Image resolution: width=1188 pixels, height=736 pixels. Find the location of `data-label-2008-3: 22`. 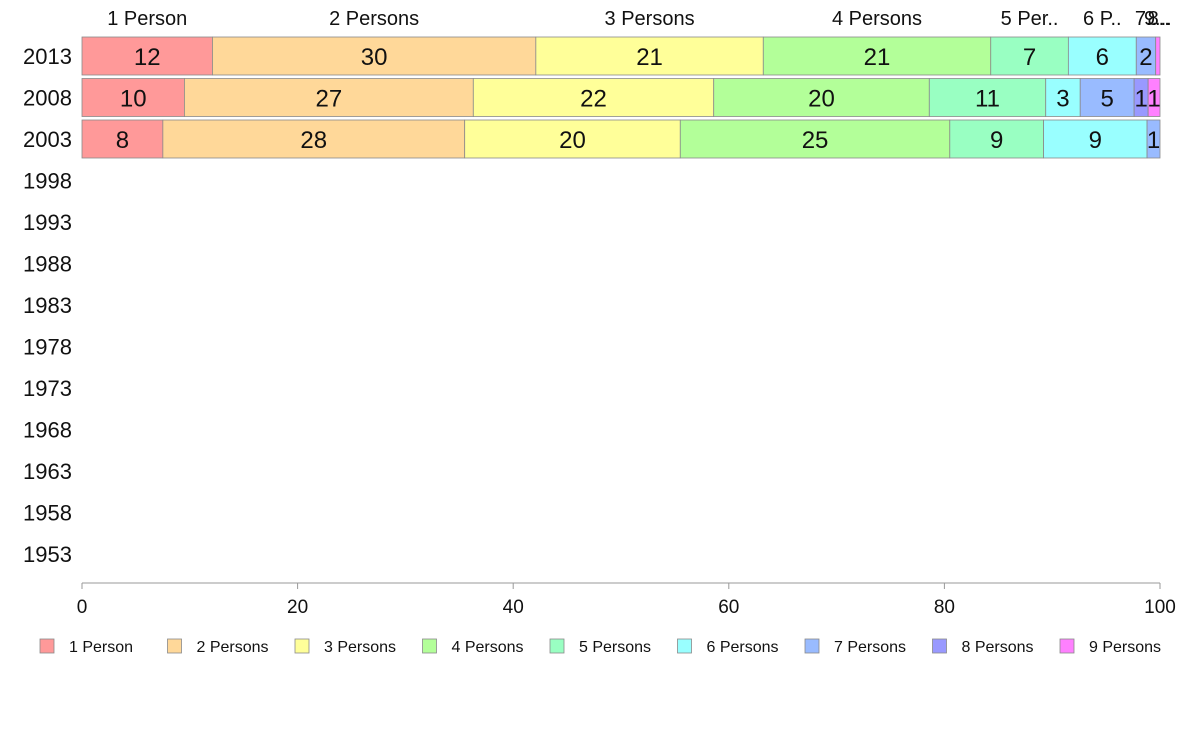

data-label-2008-3: 22 is located at coordinates (593, 99).